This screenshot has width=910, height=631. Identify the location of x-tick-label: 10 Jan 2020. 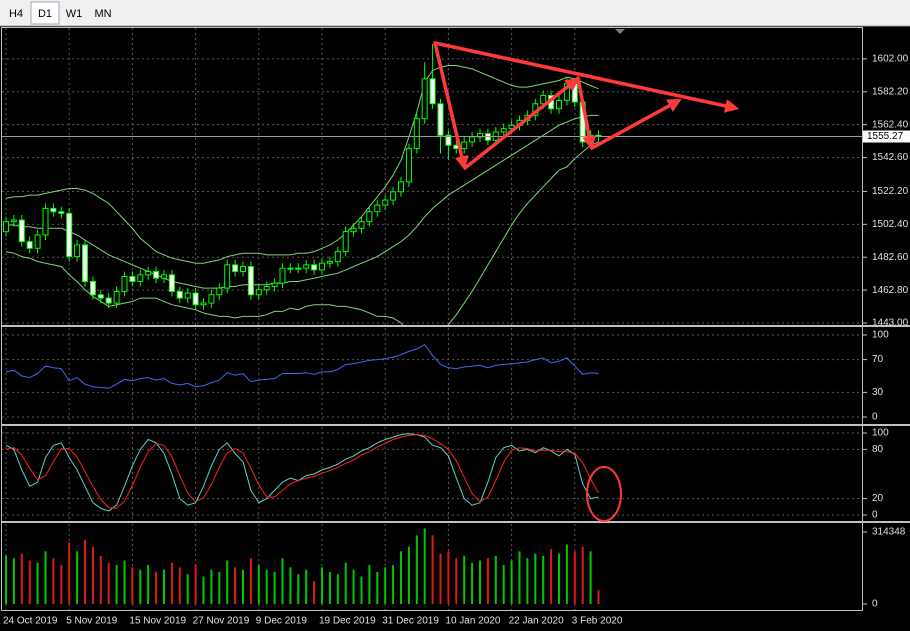
(472, 621).